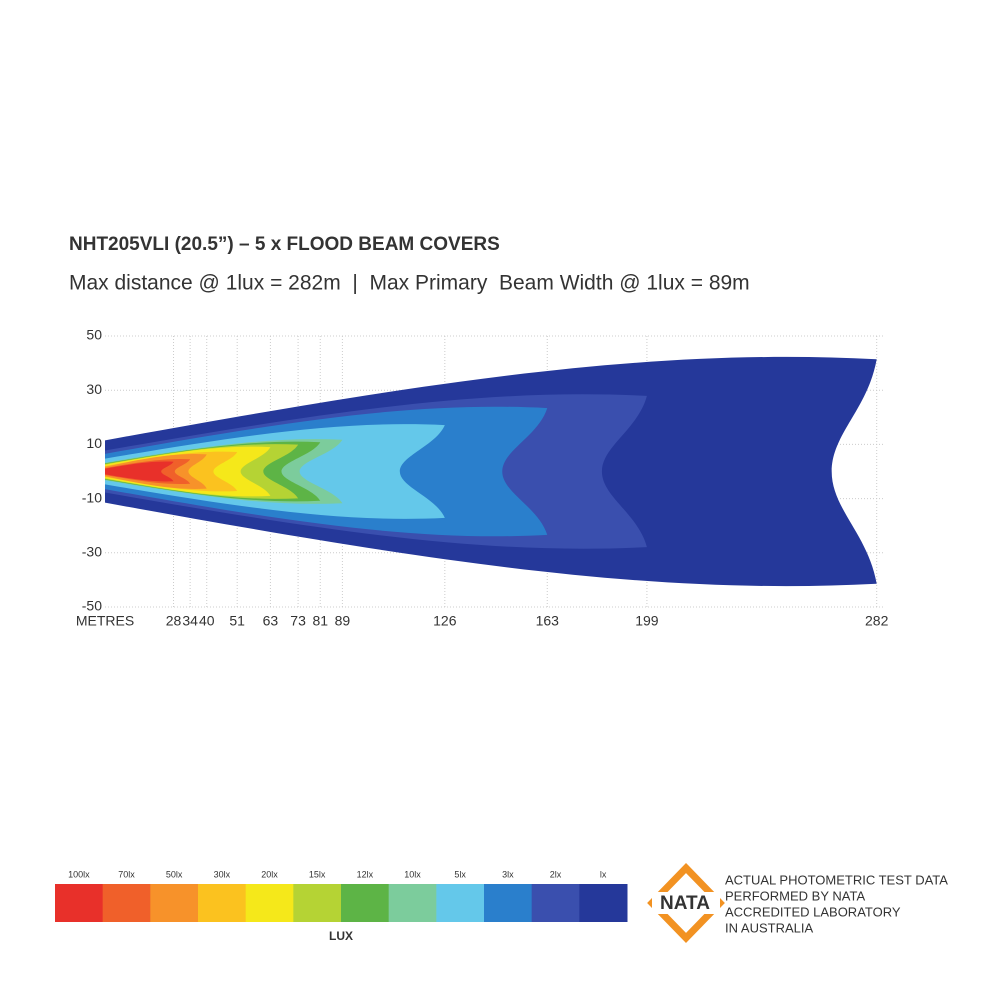  What do you see at coordinates (94, 389) in the screenshot?
I see `y-tick-label: 30` at bounding box center [94, 389].